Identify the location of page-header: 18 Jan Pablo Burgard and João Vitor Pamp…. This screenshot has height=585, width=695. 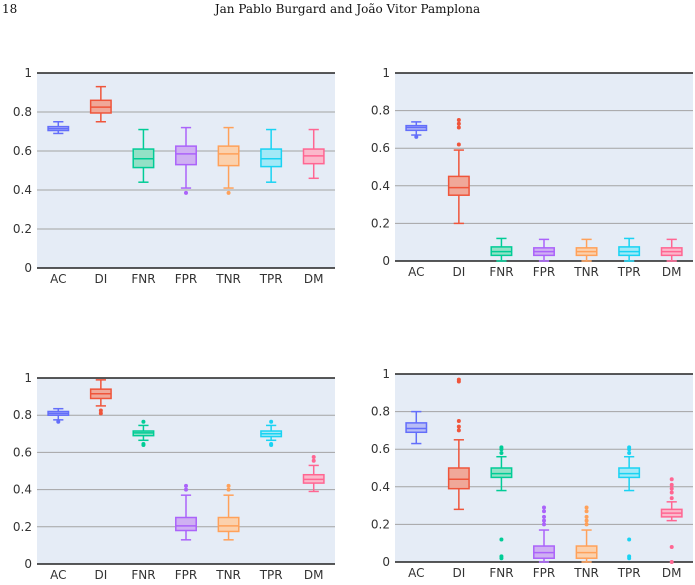
(347, 12).